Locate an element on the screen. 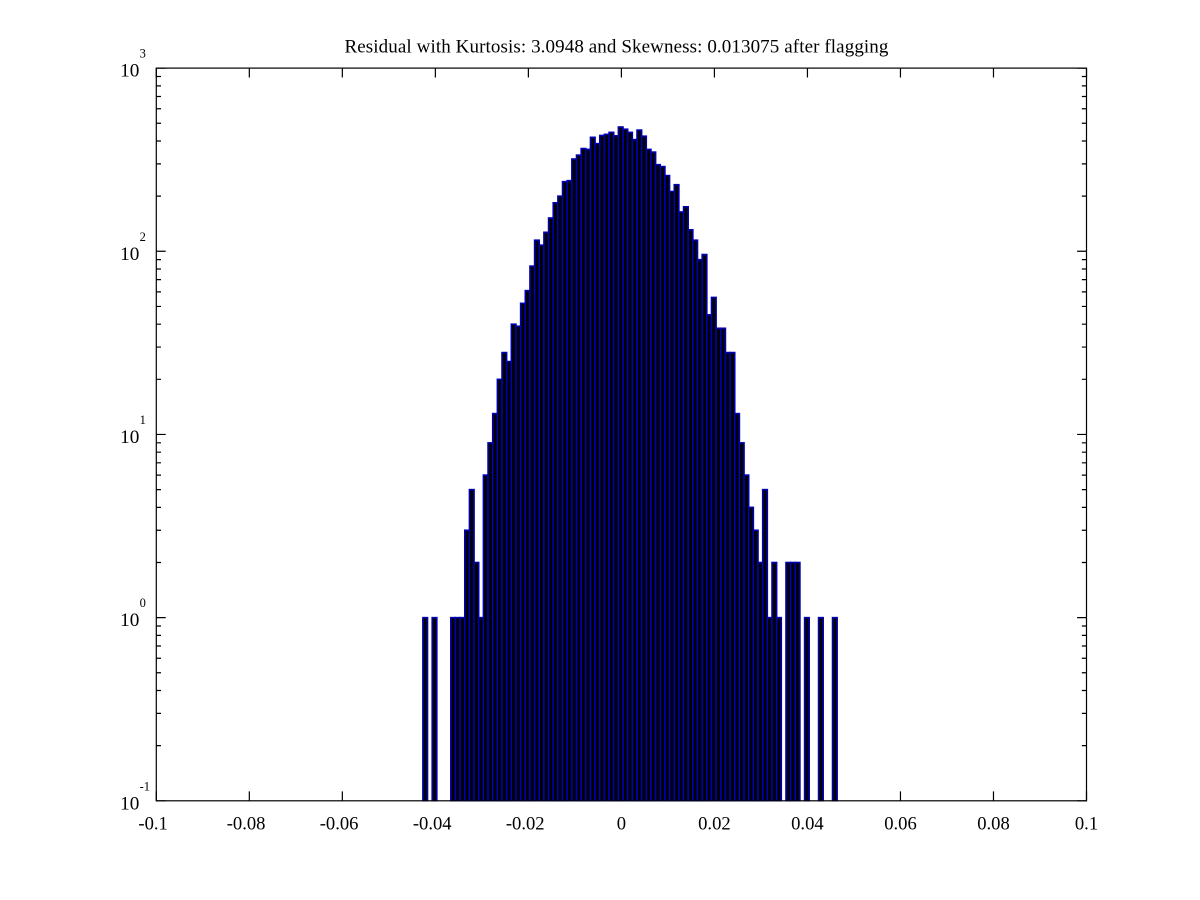 The width and height of the screenshot is (1200, 900). svg-text: -0.06 is located at coordinates (339, 824).